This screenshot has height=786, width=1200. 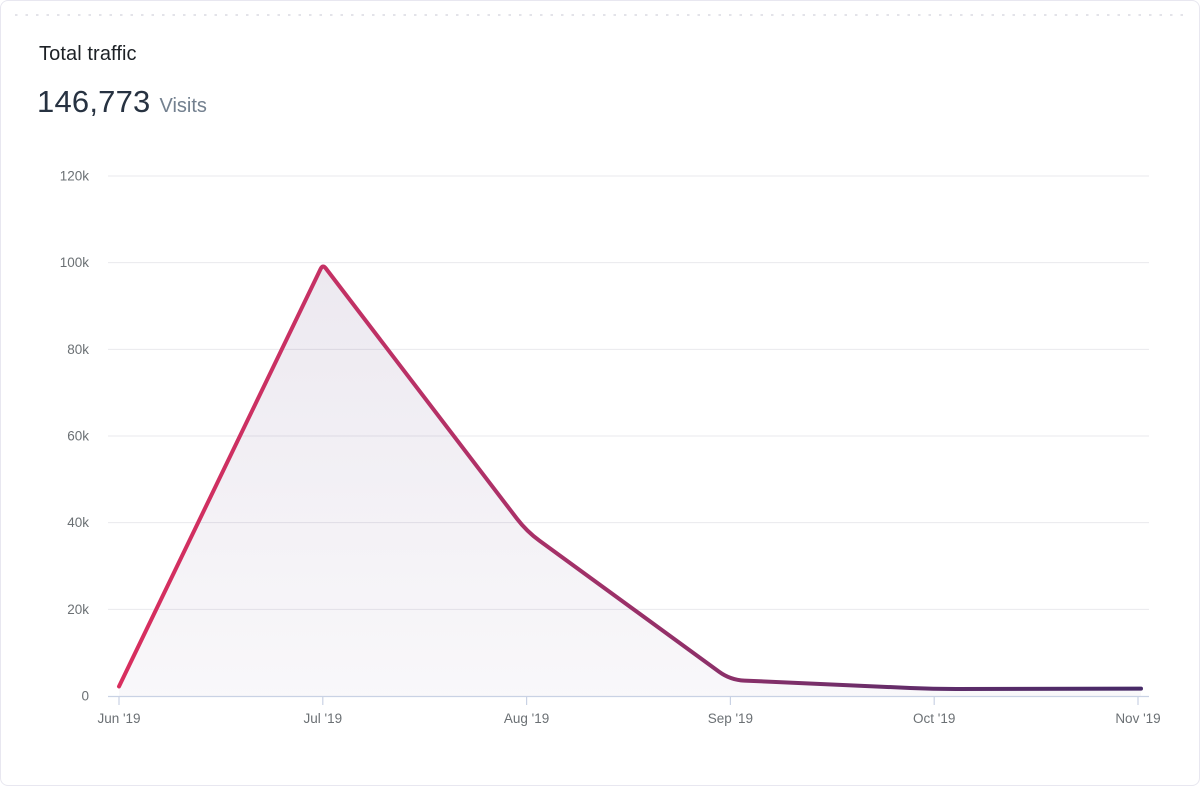 I want to click on card-title: Total traffic, so click(x=88, y=54).